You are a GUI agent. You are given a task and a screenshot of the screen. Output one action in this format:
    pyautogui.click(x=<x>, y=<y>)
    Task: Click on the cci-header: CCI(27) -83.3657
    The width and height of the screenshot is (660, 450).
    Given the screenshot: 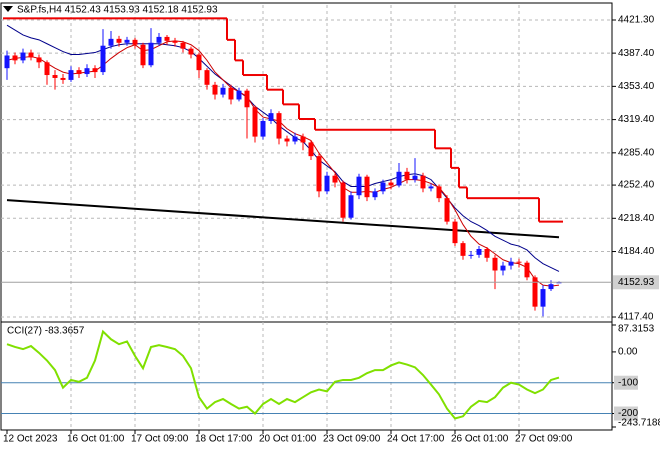 What is the action you would take?
    pyautogui.click(x=46, y=331)
    